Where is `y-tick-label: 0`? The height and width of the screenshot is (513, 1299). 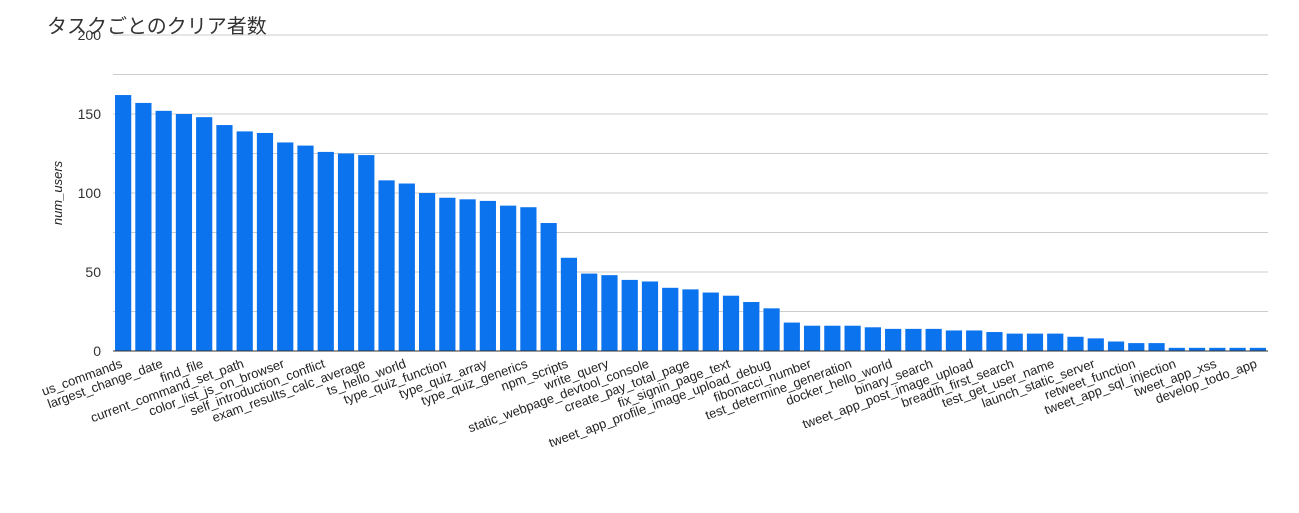 y-tick-label: 0 is located at coordinates (97, 351).